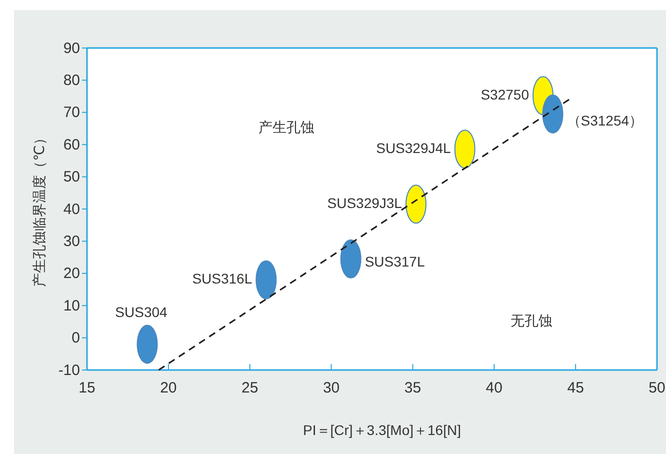  I want to click on y-tick-label: 40, so click(71, 209).